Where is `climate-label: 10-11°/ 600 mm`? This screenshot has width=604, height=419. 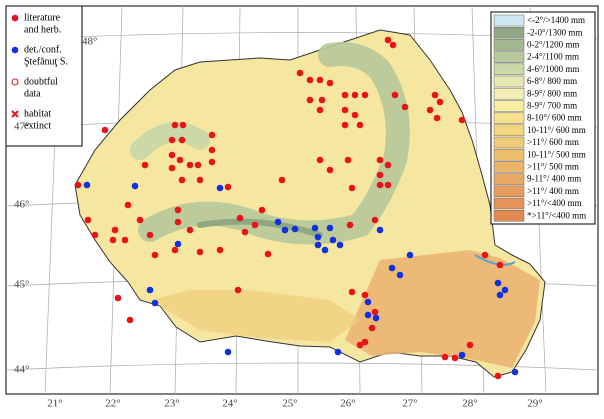 climate-label: 10-11°/ 600 mm is located at coordinates (556, 130).